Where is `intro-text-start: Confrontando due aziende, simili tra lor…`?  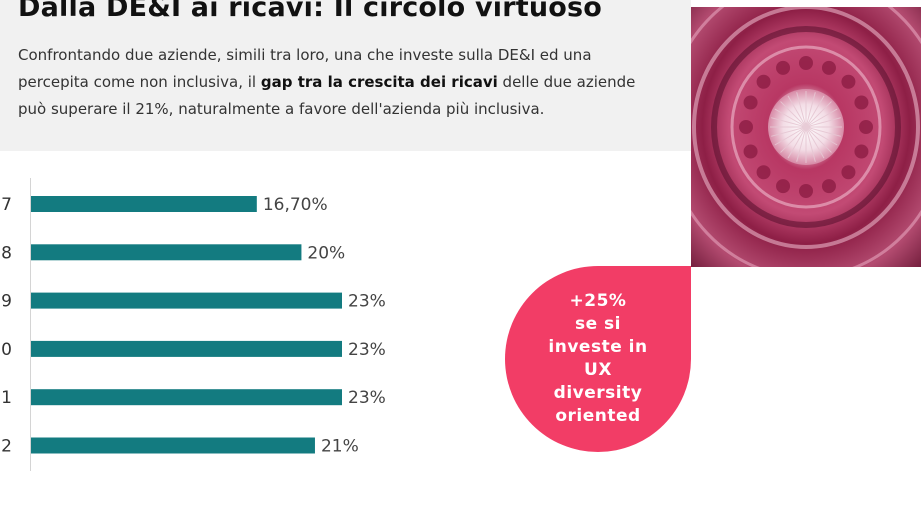 intro-text-start: Confrontando due aziende, simili tra lor… is located at coordinates (305, 68).